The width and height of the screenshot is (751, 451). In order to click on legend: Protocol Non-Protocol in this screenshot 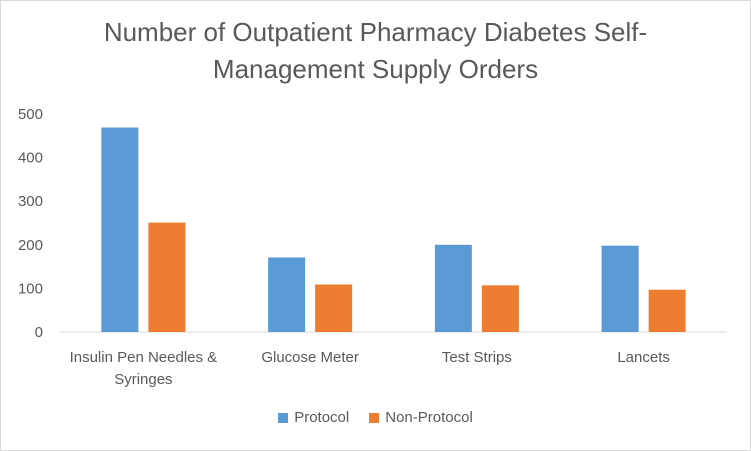, I will do `click(375, 417)`.